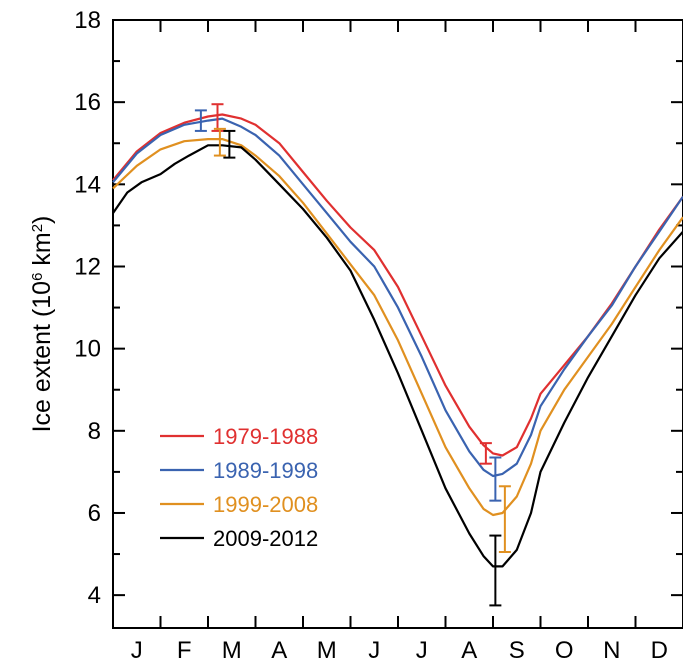 This screenshot has height=664, width=683. I want to click on legend-label: 1989-1998, so click(265, 470).